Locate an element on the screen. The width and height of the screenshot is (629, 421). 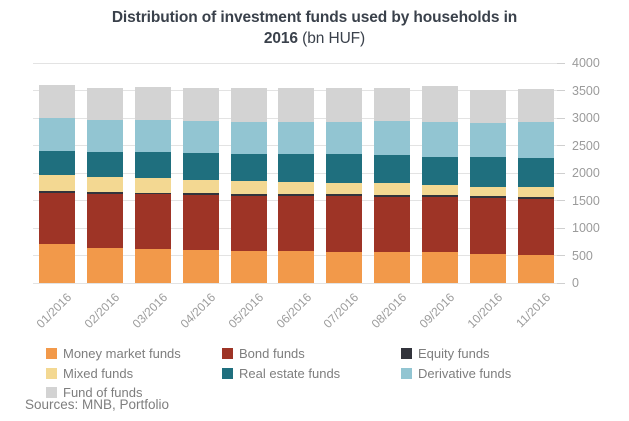
legend-item-real-estate-funds: Real estate funds is located at coordinates (311, 373).